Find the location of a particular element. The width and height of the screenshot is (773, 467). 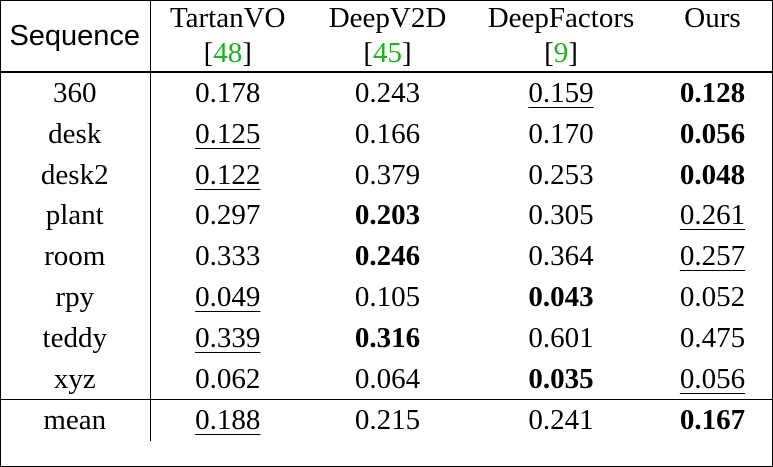

metric-value: 0.241 is located at coordinates (561, 420).